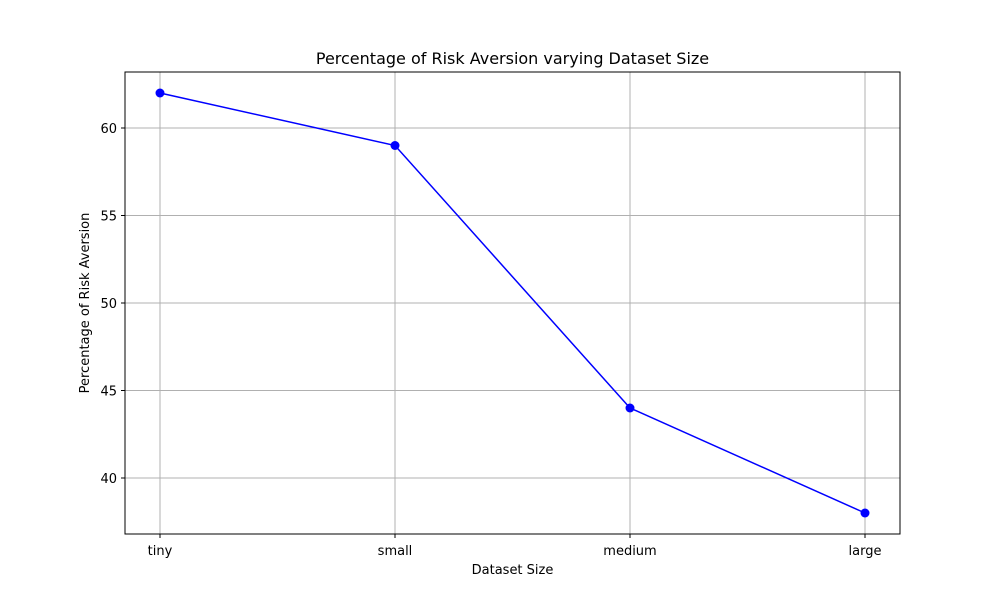 The width and height of the screenshot is (1000, 604). Describe the element at coordinates (108, 129) in the screenshot. I see `y-tick-label: 60` at that location.